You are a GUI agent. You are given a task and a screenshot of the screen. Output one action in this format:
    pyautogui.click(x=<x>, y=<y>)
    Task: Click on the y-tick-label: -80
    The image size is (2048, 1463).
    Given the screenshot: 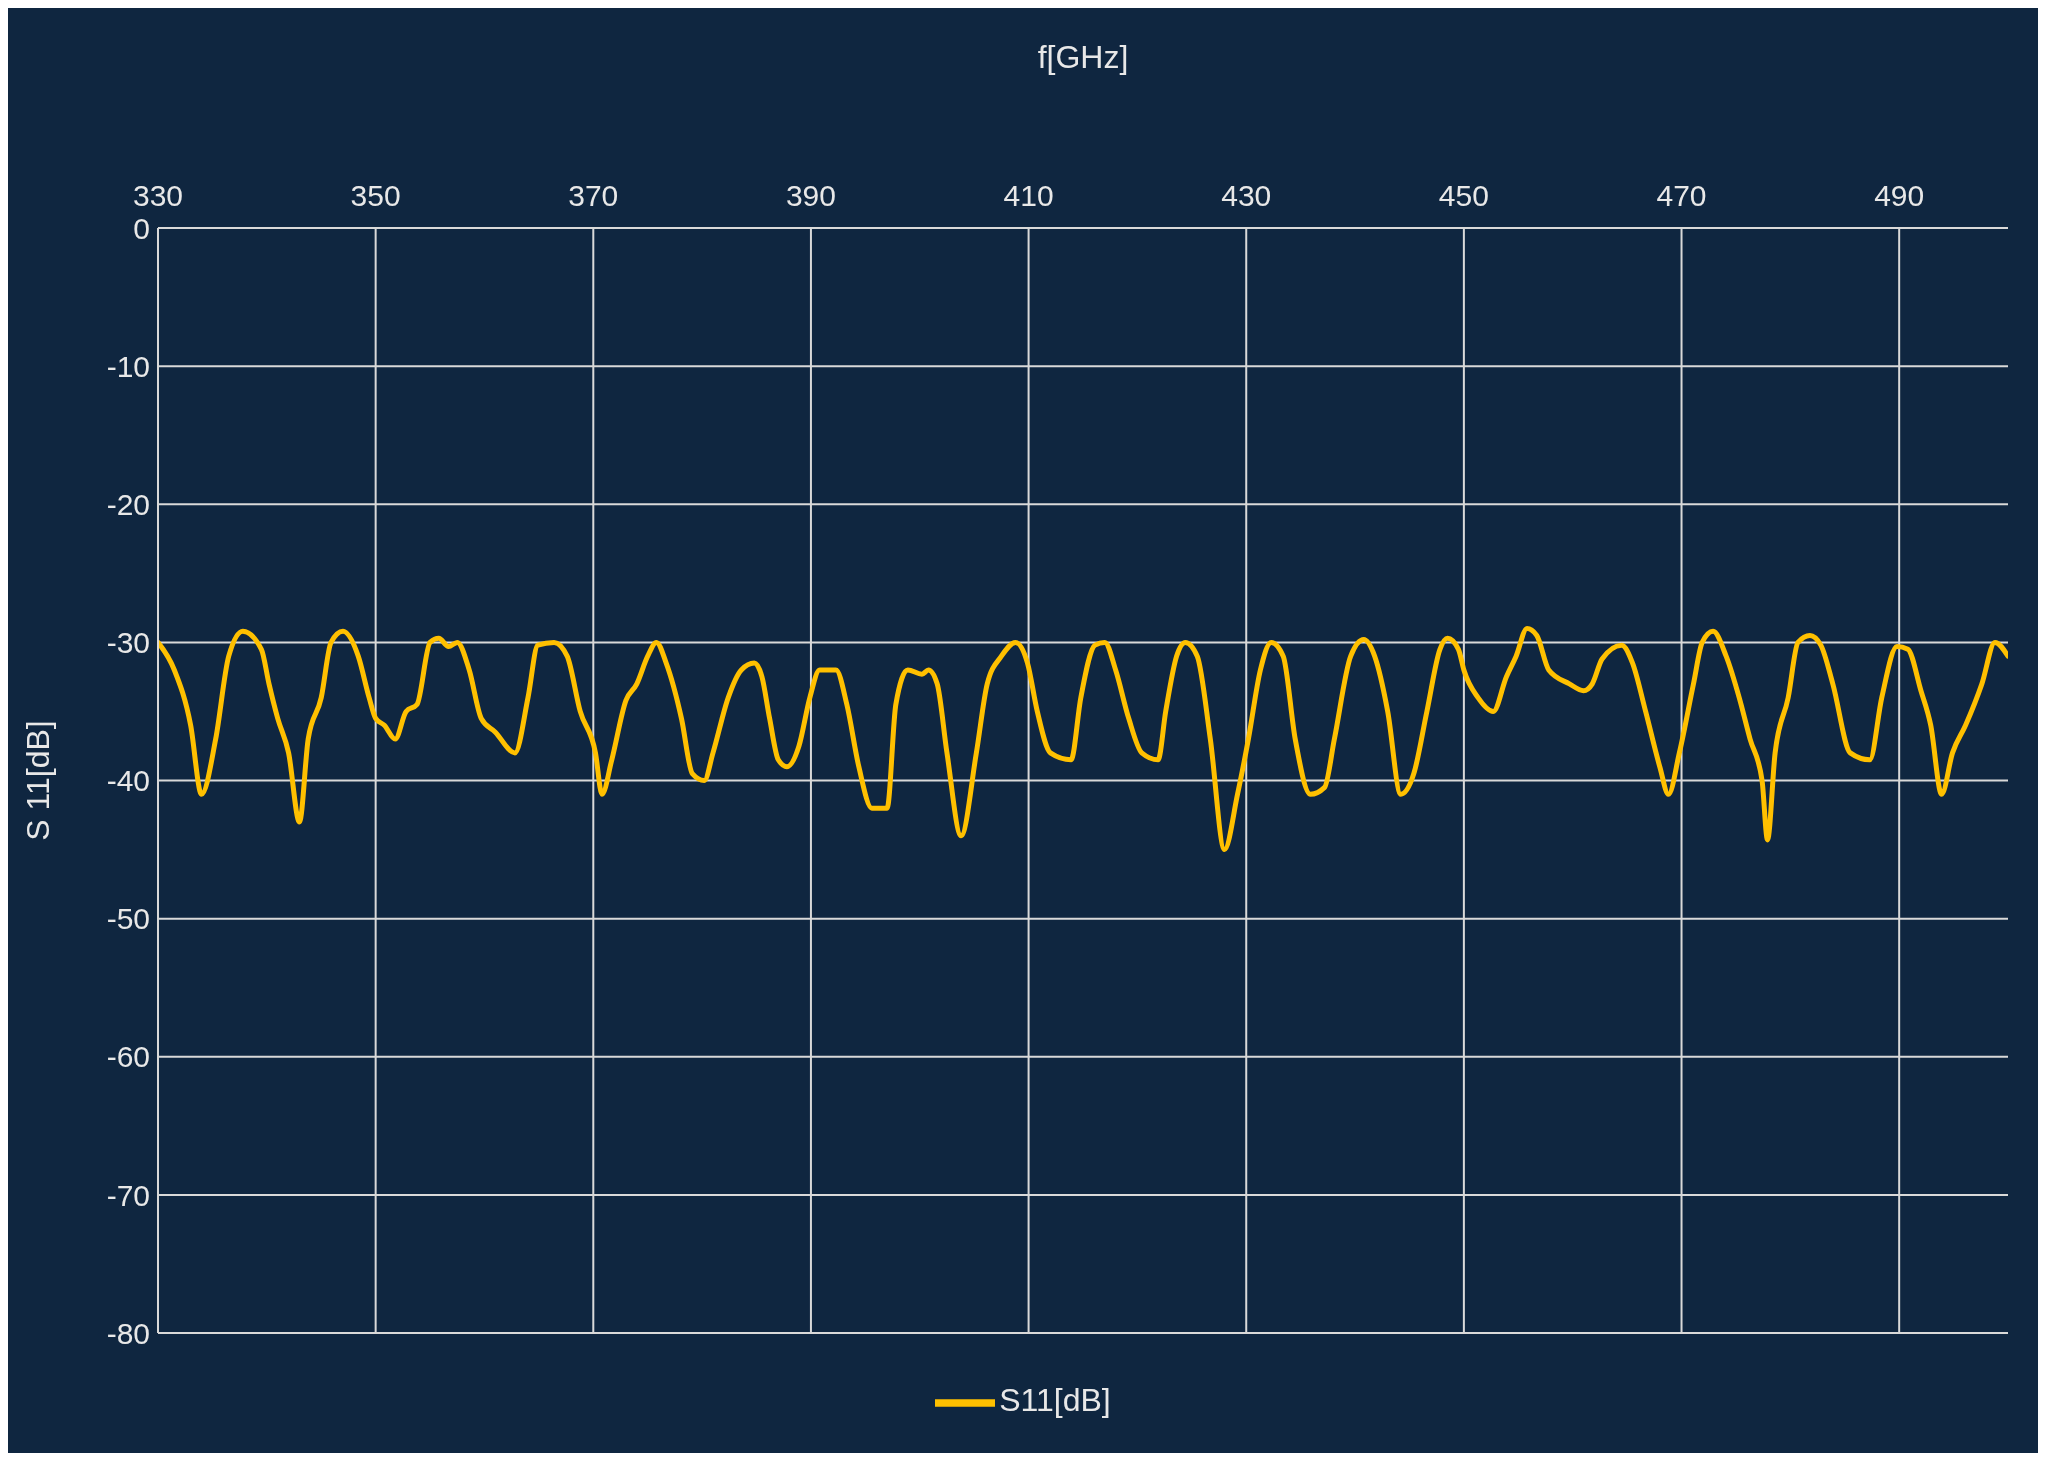 What is the action you would take?
    pyautogui.click(x=128, y=1333)
    